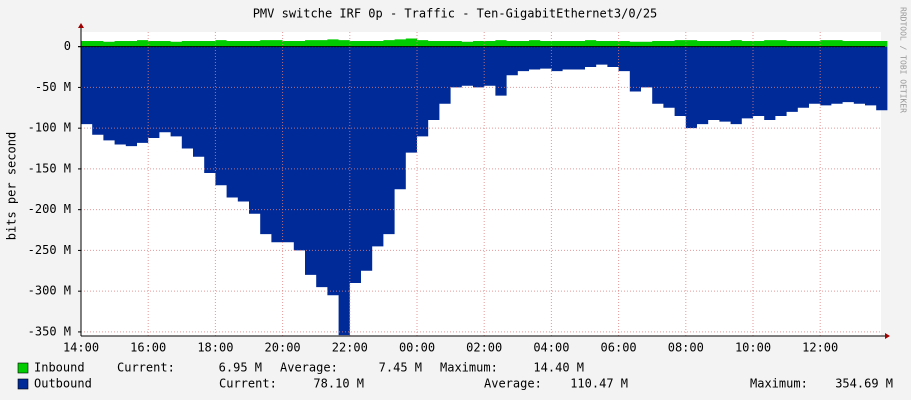 The height and width of the screenshot is (400, 911). What do you see at coordinates (338, 384) in the screenshot?
I see `legend-stat-value: 78.10 M` at bounding box center [338, 384].